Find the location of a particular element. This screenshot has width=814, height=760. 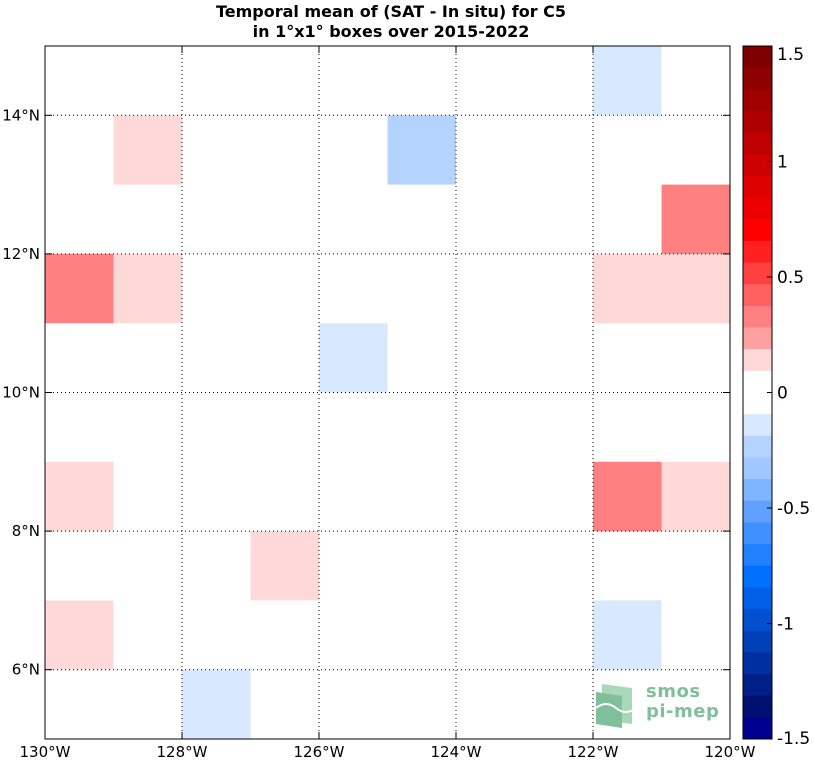

x-tick-label: 128°W is located at coordinates (182, 751).